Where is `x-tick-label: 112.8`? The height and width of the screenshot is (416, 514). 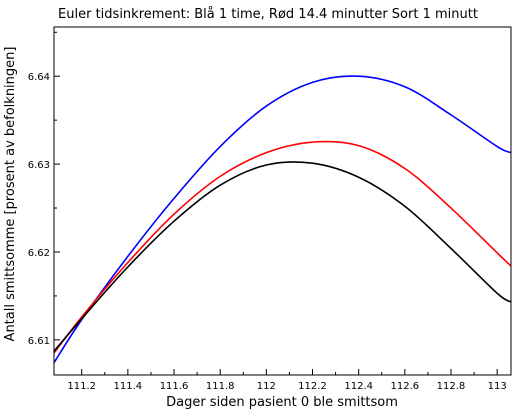
x-tick-label: 112.8 is located at coordinates (451, 386).